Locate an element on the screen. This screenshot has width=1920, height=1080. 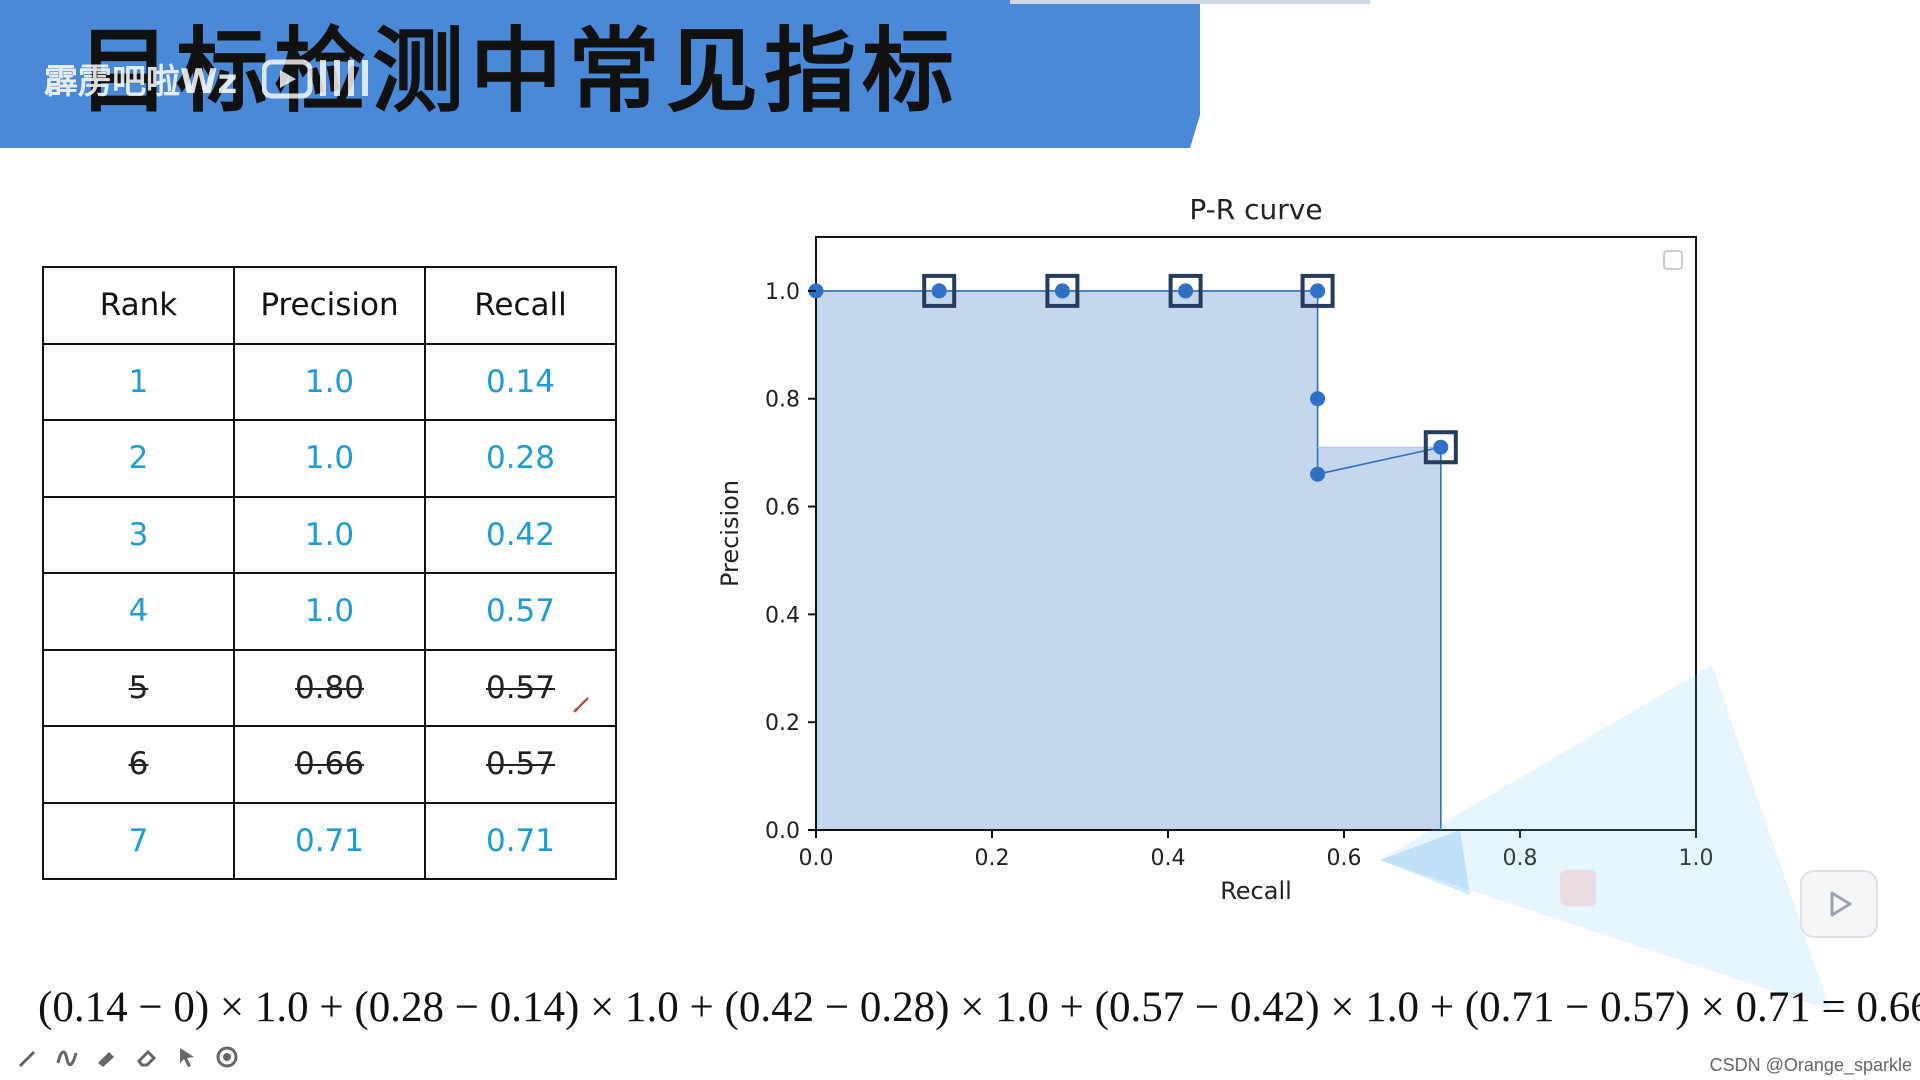
table-row: 4 1.0 0.57 is located at coordinates (329, 611).